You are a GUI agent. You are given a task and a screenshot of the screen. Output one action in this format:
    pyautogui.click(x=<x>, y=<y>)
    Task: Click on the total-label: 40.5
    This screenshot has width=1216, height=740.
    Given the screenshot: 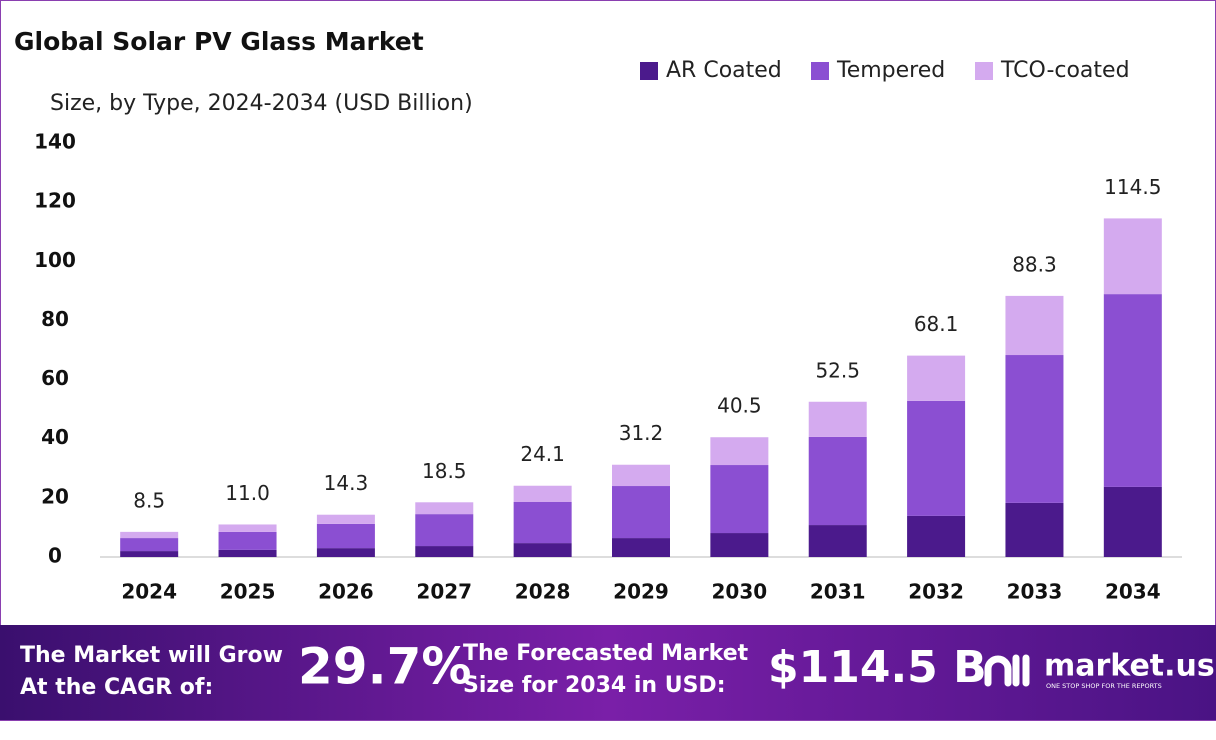 What is the action you would take?
    pyautogui.click(x=739, y=406)
    